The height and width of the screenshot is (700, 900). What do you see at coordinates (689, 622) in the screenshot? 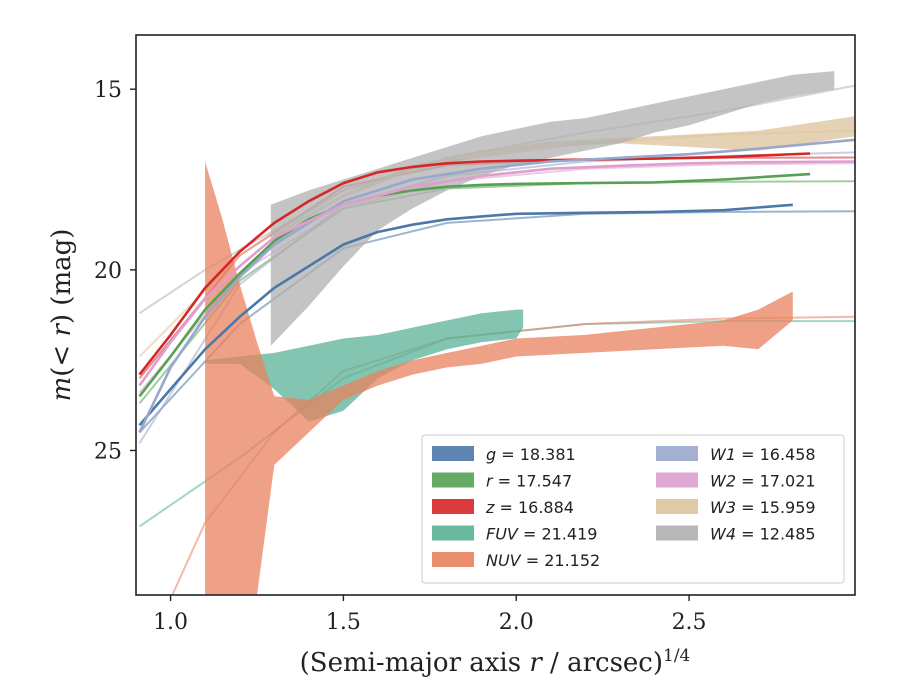
I see `x-tick-label: 2.5` at bounding box center [689, 622].